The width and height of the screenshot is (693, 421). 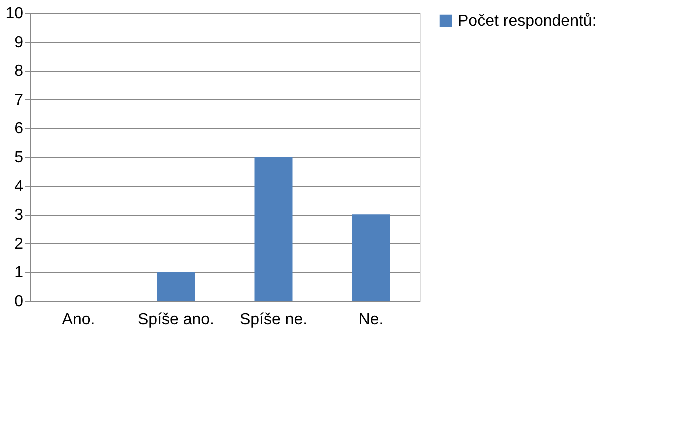 I want to click on y-tick-label: 5, so click(x=19, y=158).